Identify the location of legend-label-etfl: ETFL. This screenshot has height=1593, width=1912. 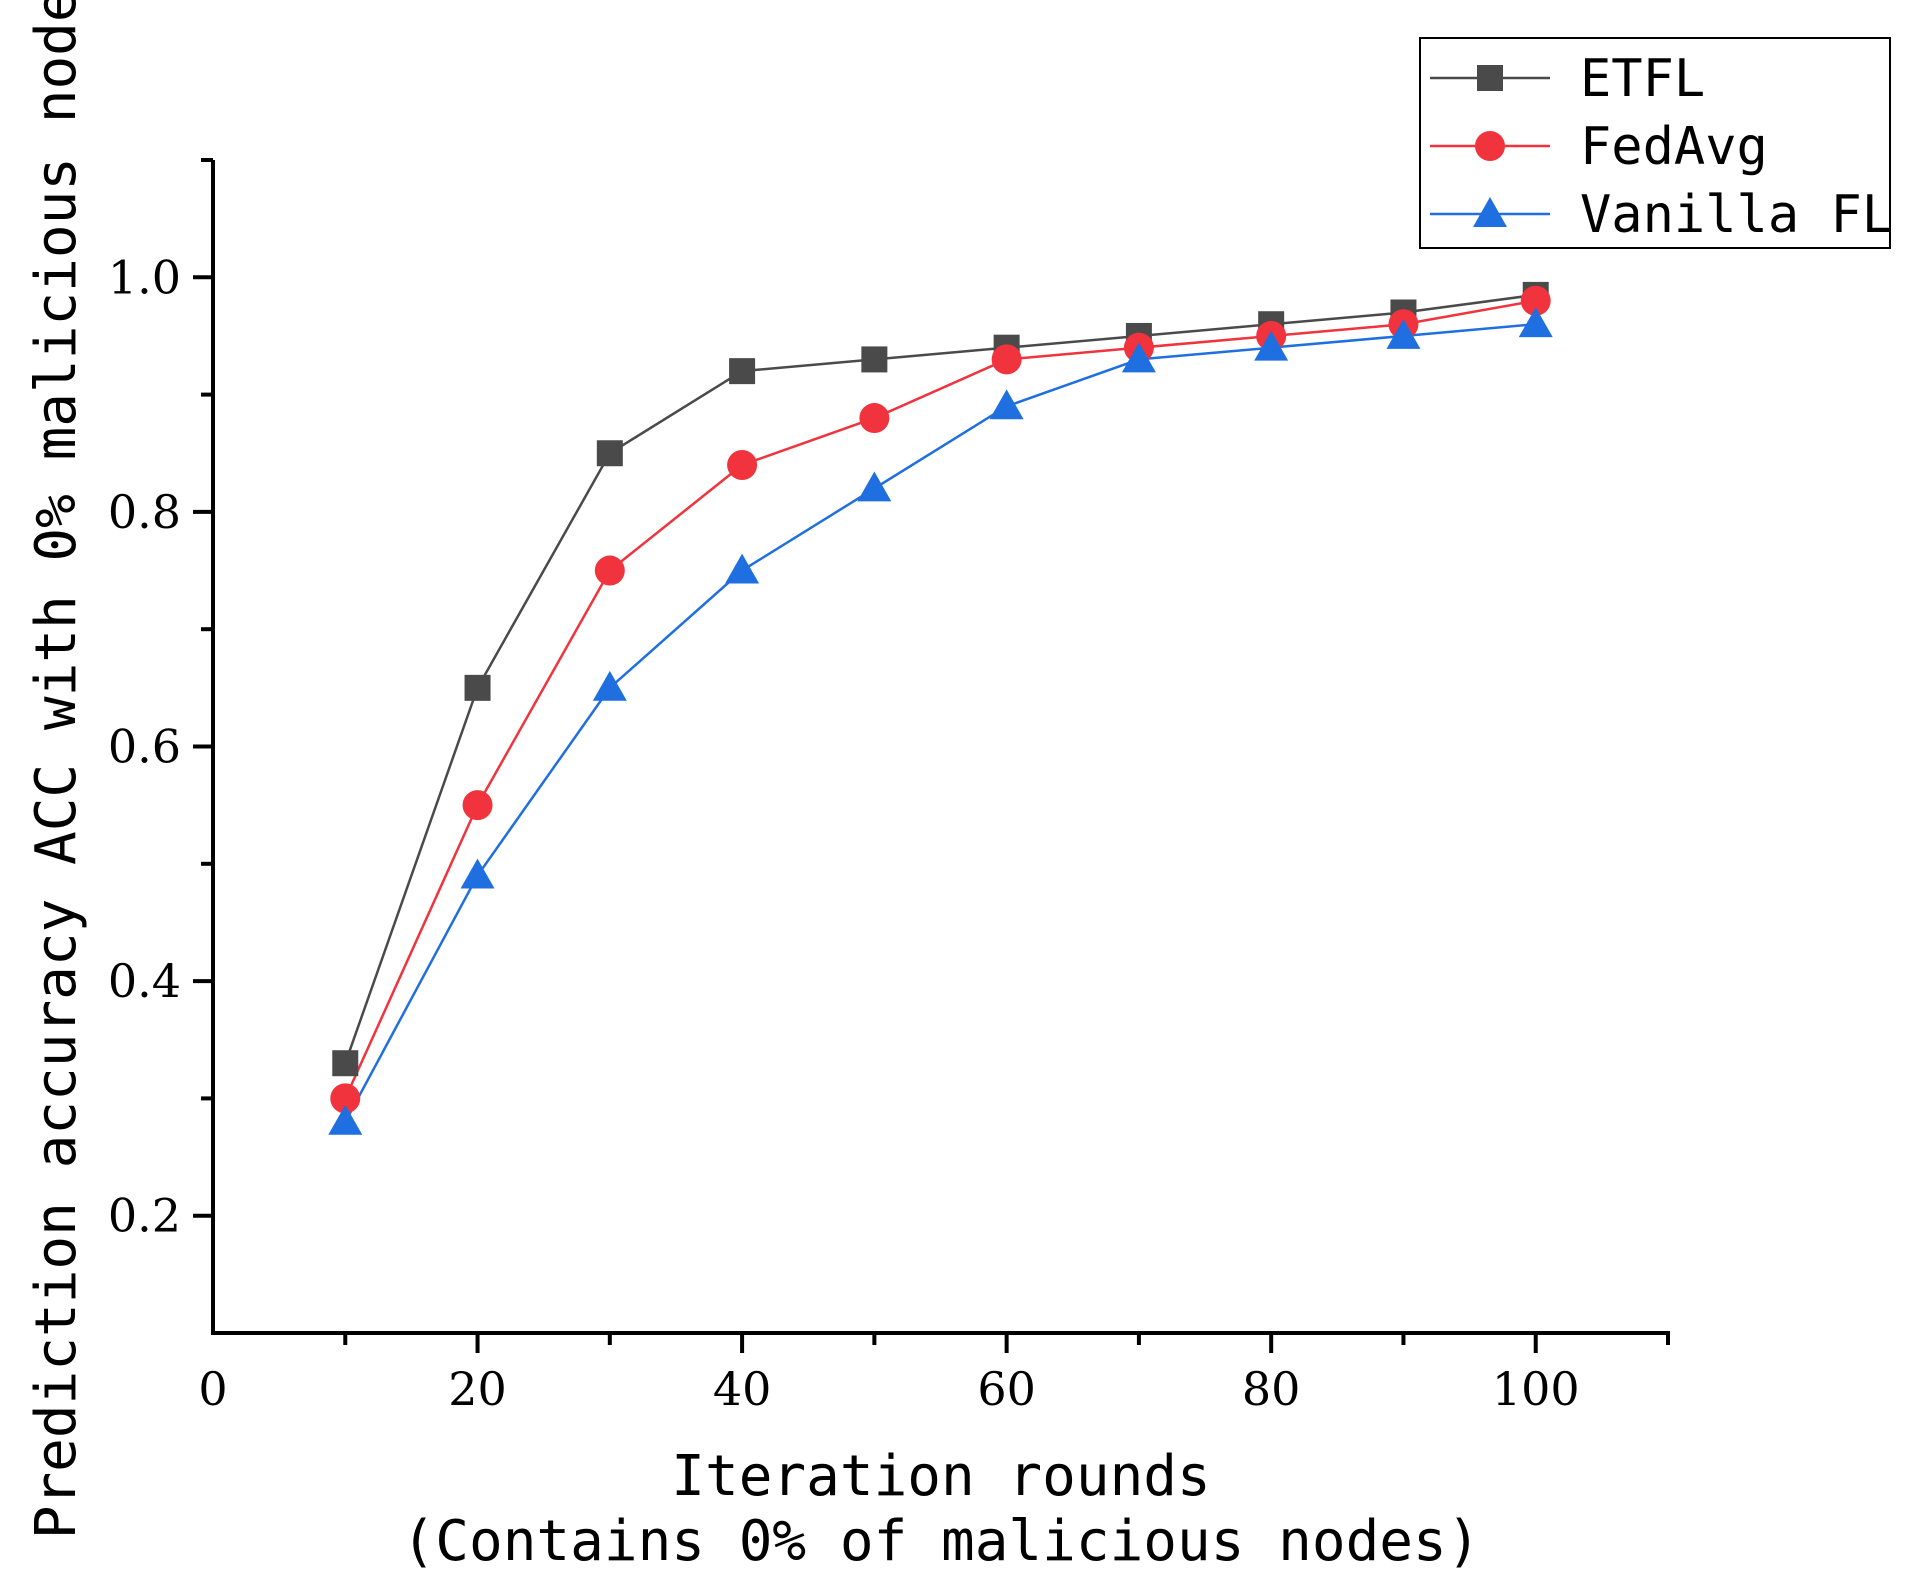
(1642, 79).